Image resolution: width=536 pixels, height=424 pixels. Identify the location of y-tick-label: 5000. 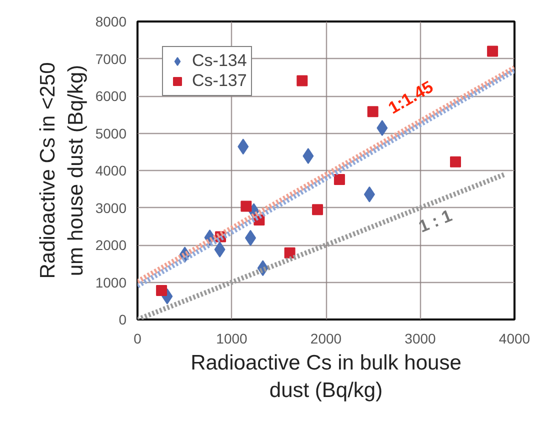
(111, 133).